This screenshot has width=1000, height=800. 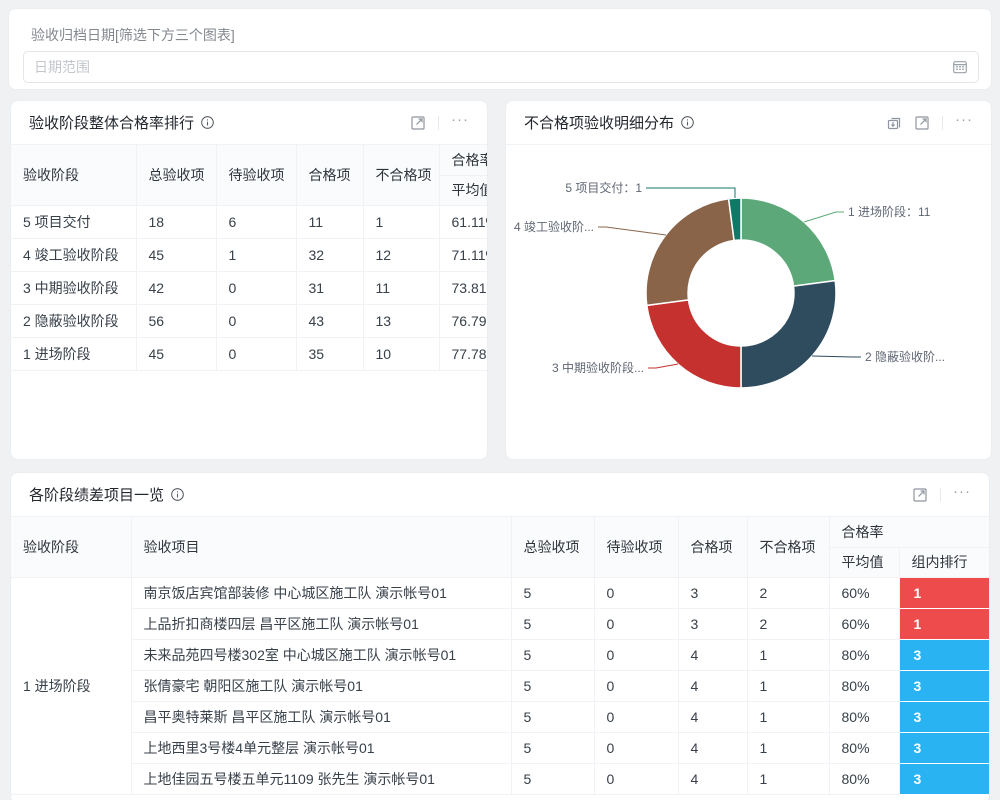 What do you see at coordinates (401, 287) in the screenshot?
I see `cell-fail: 11` at bounding box center [401, 287].